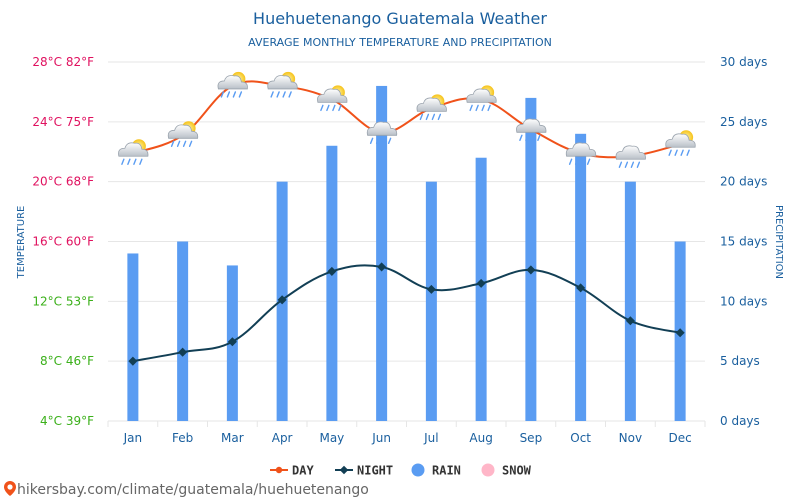  I want to click on legend: DAY NIGHT RAIN SNOW, so click(401, 470).